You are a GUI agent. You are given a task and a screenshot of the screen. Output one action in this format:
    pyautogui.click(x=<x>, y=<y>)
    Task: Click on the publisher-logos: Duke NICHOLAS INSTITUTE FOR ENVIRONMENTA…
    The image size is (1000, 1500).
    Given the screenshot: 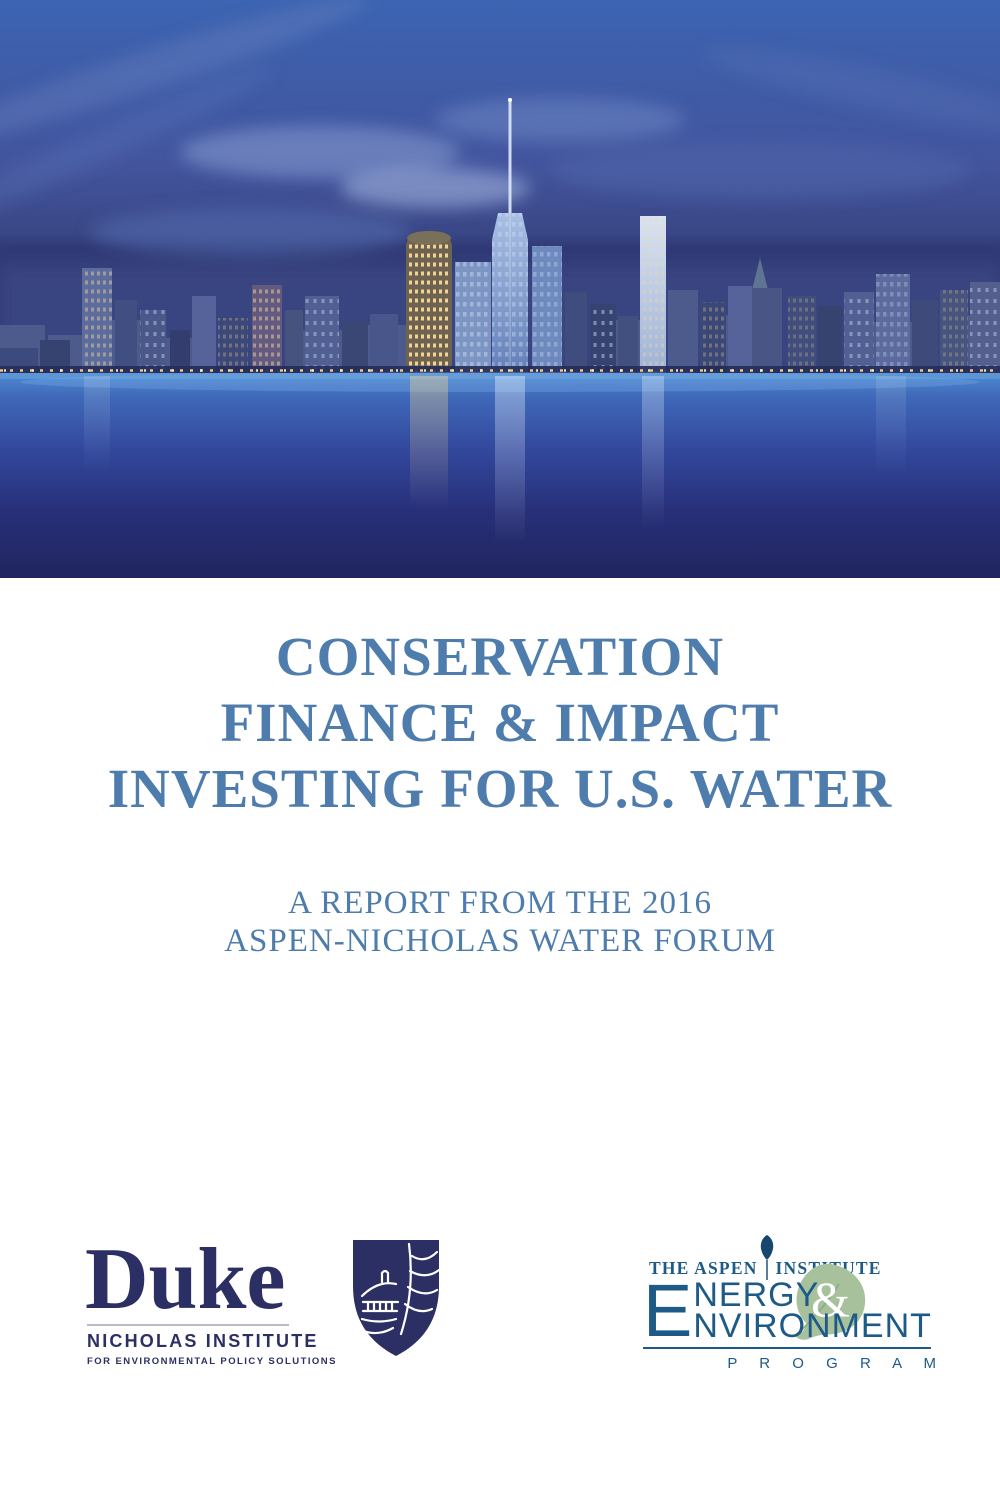 What is the action you would take?
    pyautogui.click(x=500, y=1302)
    